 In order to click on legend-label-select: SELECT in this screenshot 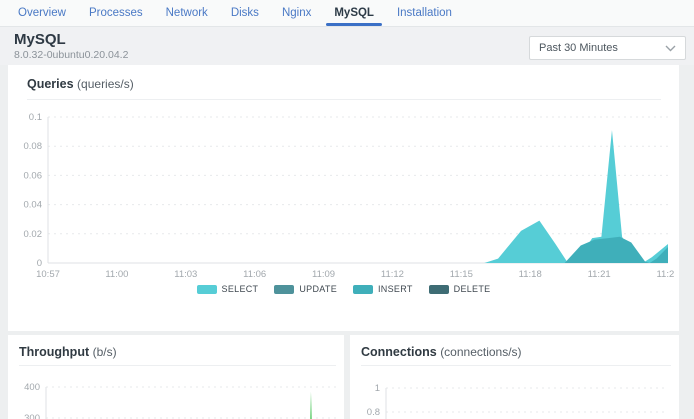, I will do `click(240, 289)`.